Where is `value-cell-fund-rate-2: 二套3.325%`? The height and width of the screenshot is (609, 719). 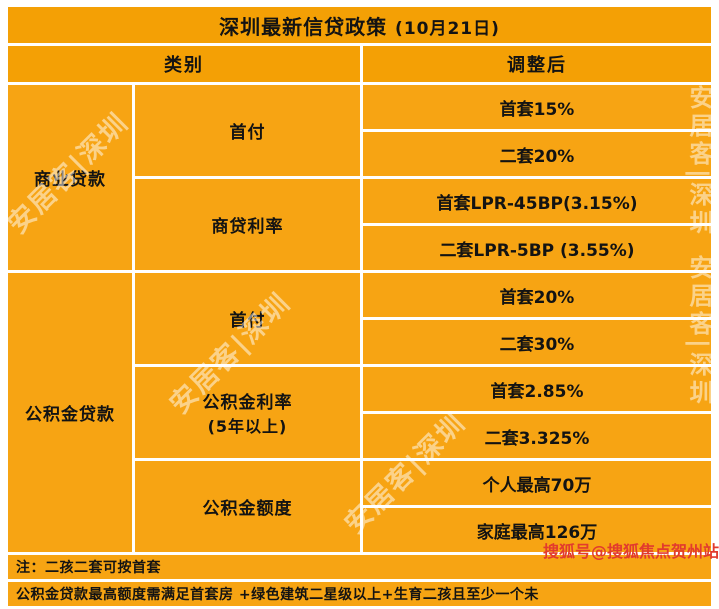 value-cell-fund-rate-2: 二套3.325% is located at coordinates (537, 436).